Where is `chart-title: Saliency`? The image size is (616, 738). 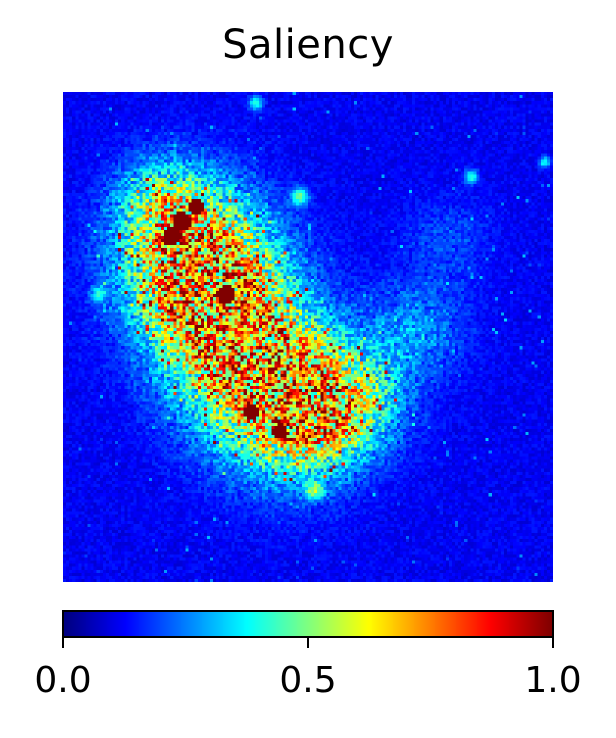
chart-title: Saliency is located at coordinates (308, 45).